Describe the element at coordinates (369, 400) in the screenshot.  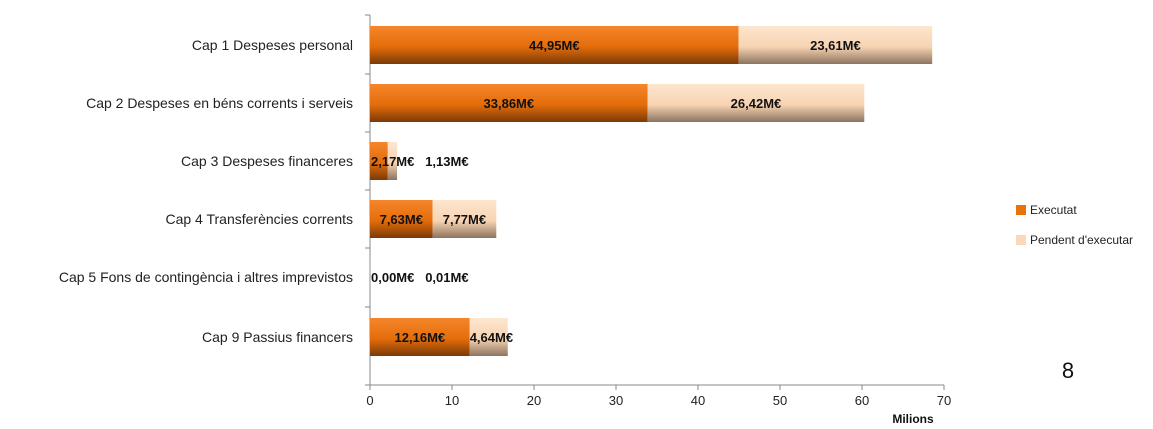
I see `x-tick-label: 0` at that location.